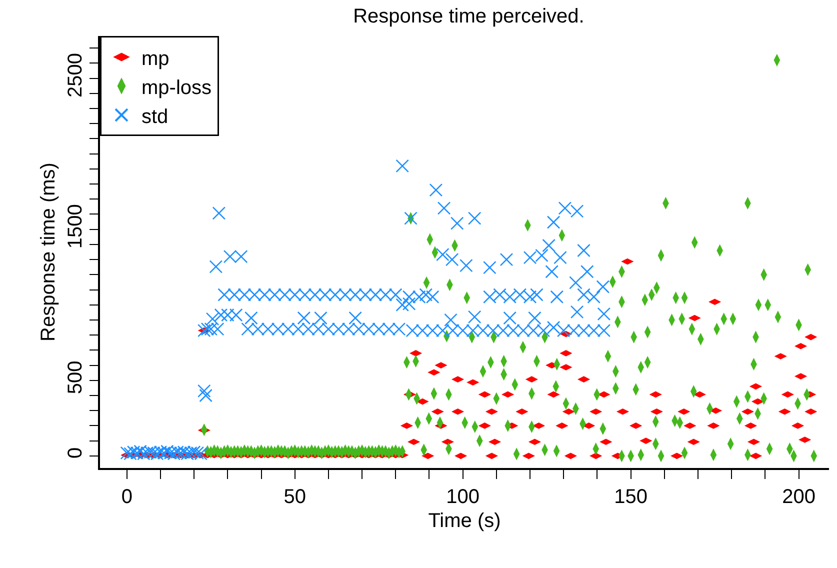 The height and width of the screenshot is (568, 837). Describe the element at coordinates (156, 59) in the screenshot. I see `legend-label: mp` at that location.